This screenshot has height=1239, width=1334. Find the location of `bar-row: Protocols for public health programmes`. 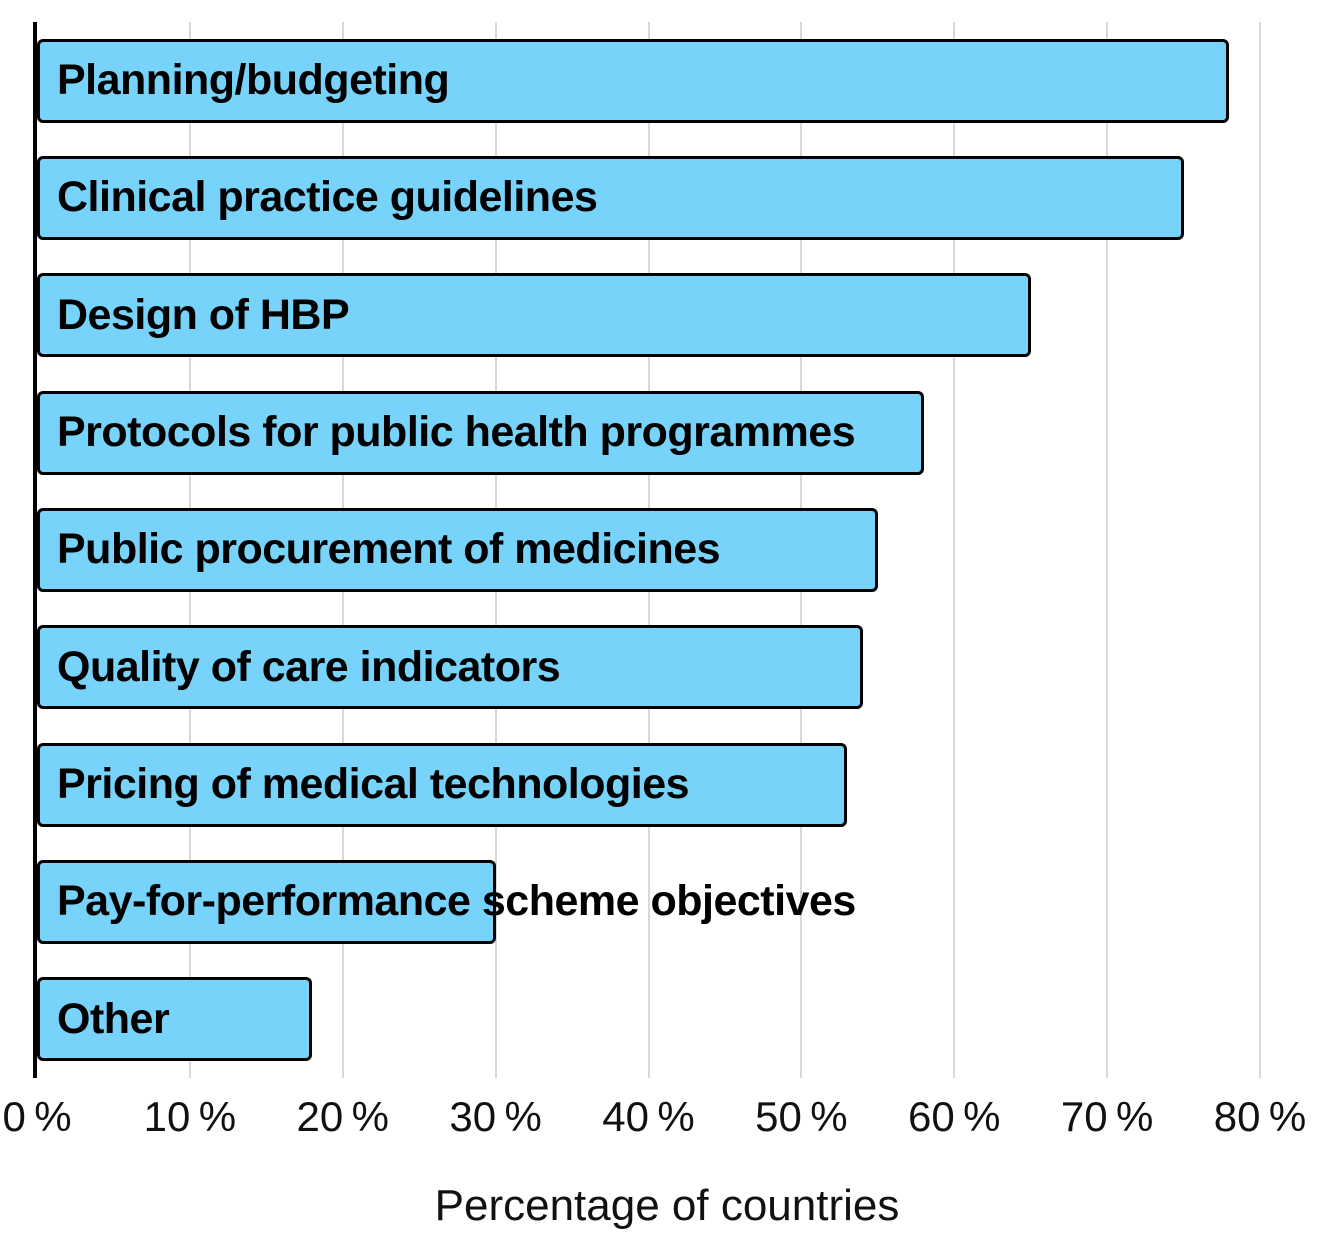

bar-row: Protocols for public health programmes is located at coordinates (648, 432).